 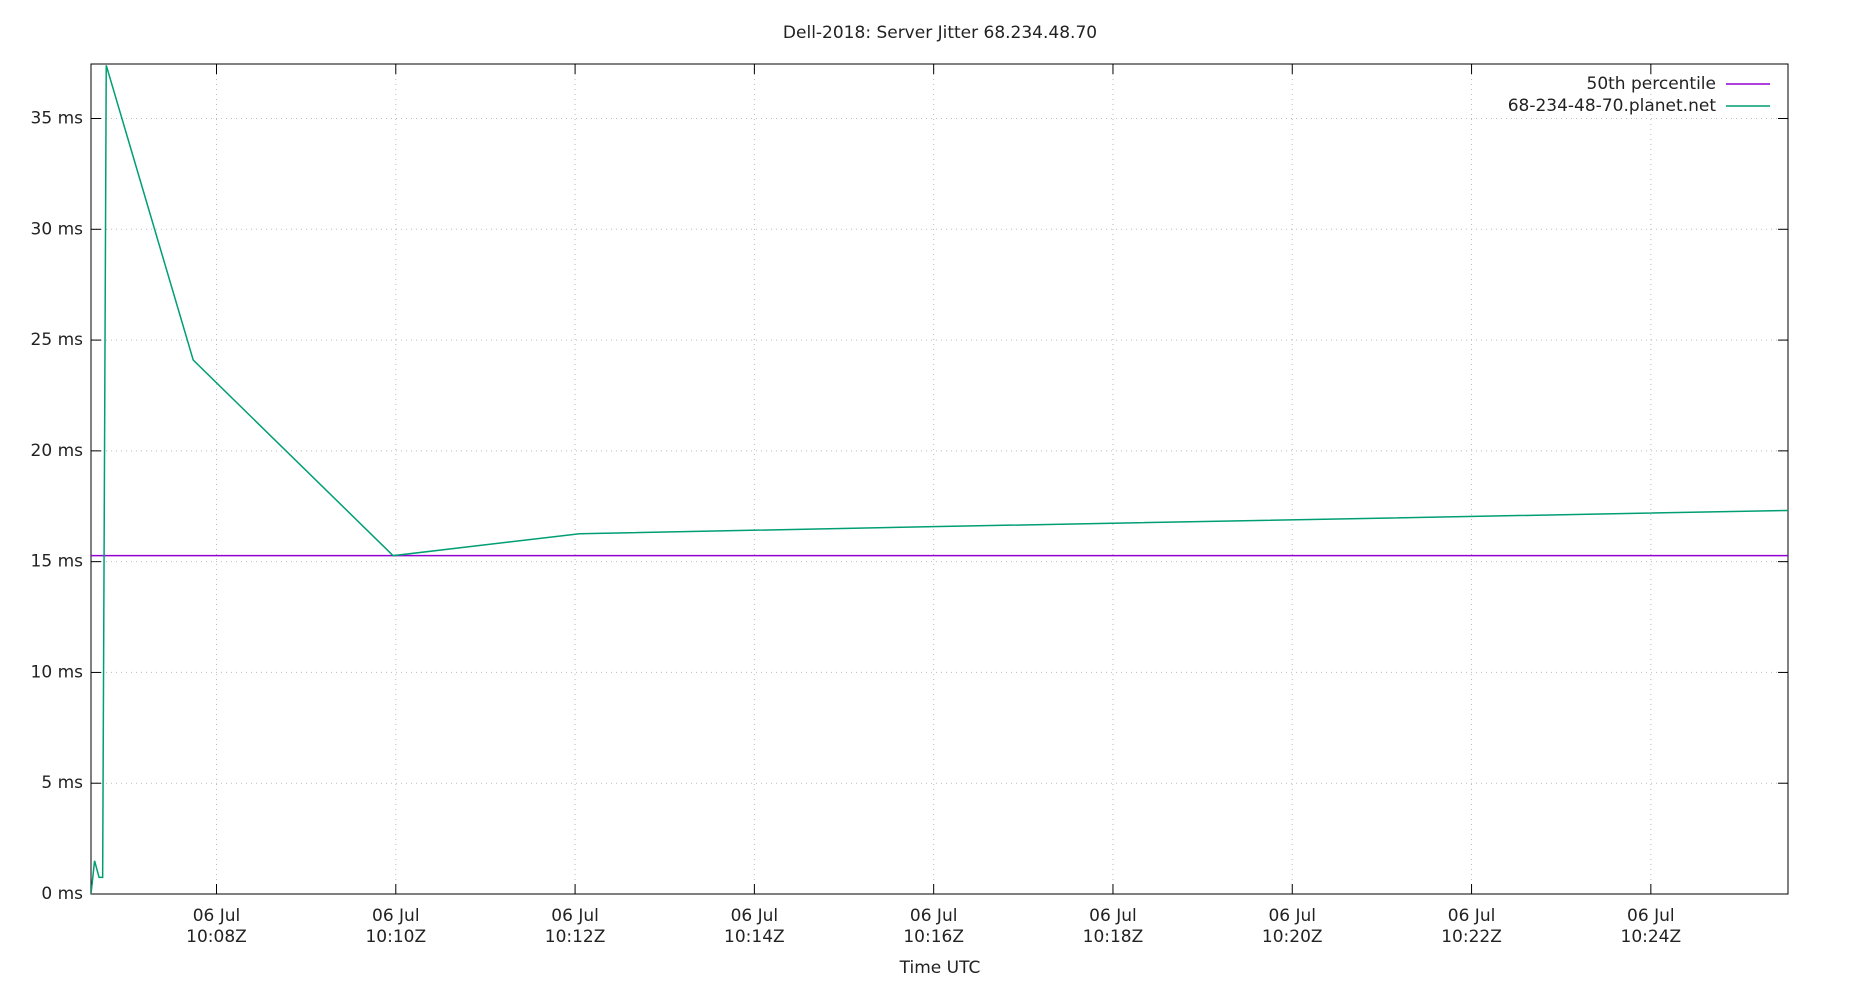 I want to click on x-tick-label: 06 Jul 10:08Z, so click(x=216, y=926).